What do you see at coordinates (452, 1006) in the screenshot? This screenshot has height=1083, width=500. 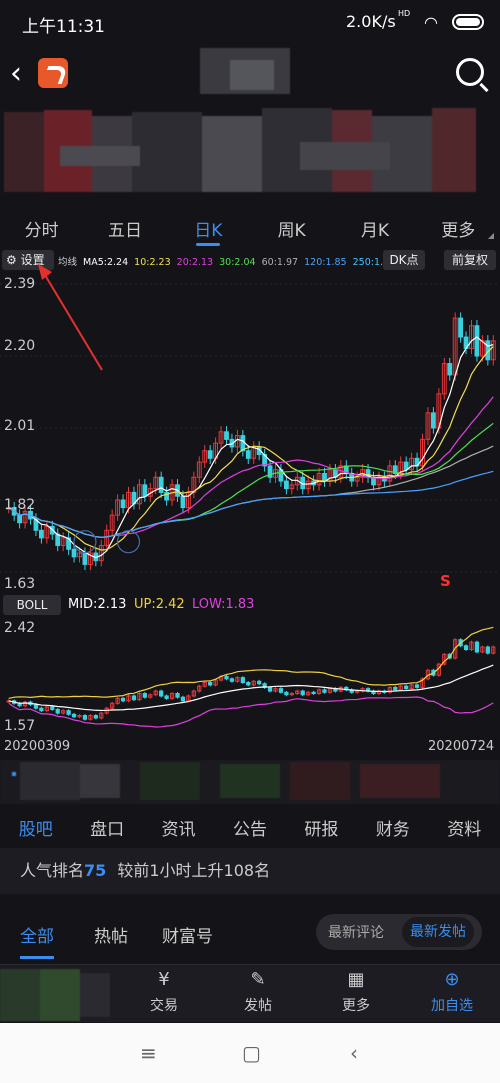 I see `add-label: 加自选` at bounding box center [452, 1006].